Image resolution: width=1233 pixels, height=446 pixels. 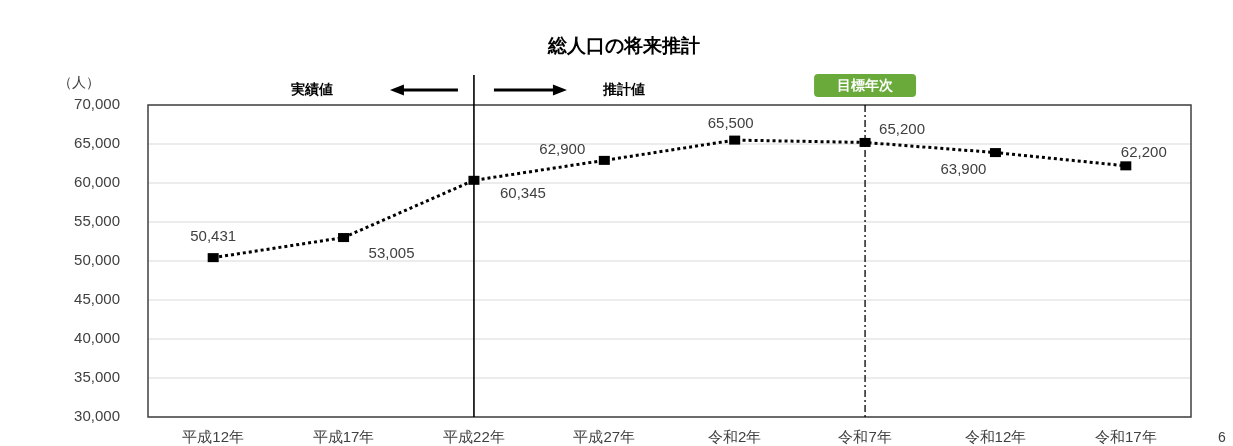 I want to click on data-label: 65,200, so click(x=902, y=129).